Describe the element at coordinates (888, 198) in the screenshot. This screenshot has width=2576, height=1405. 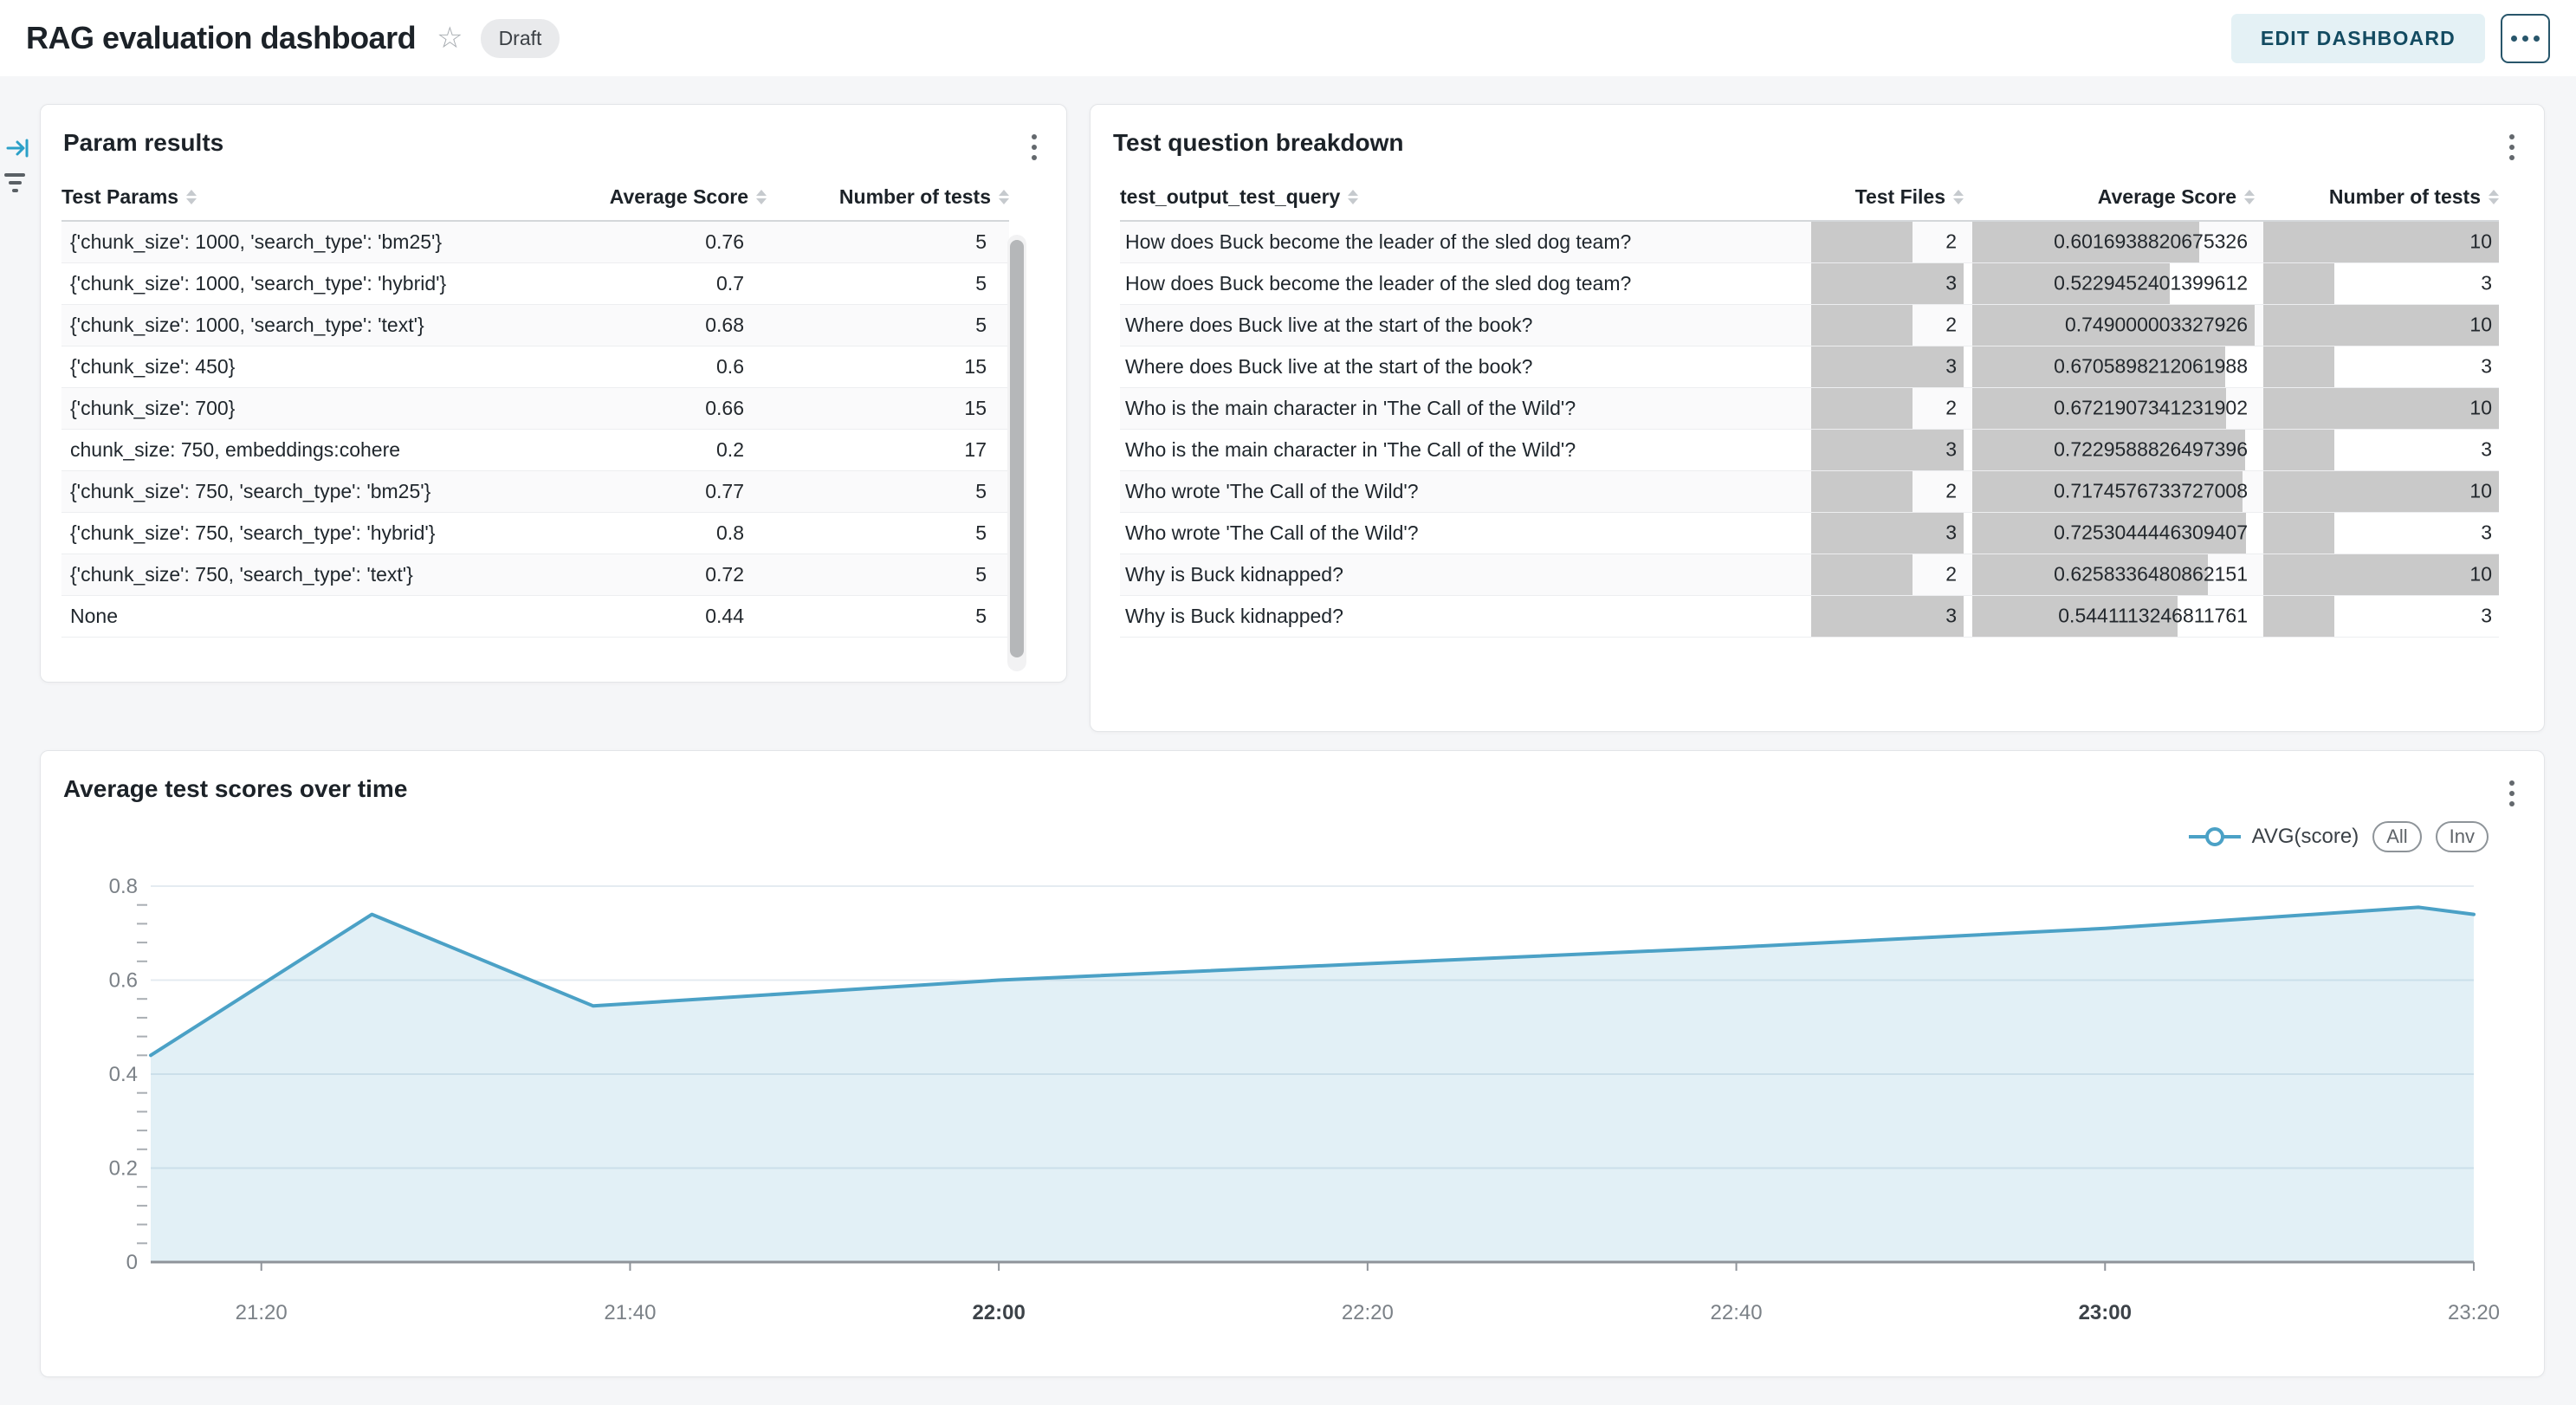
I see `column-header-number-of-tests: Number of tests` at that location.